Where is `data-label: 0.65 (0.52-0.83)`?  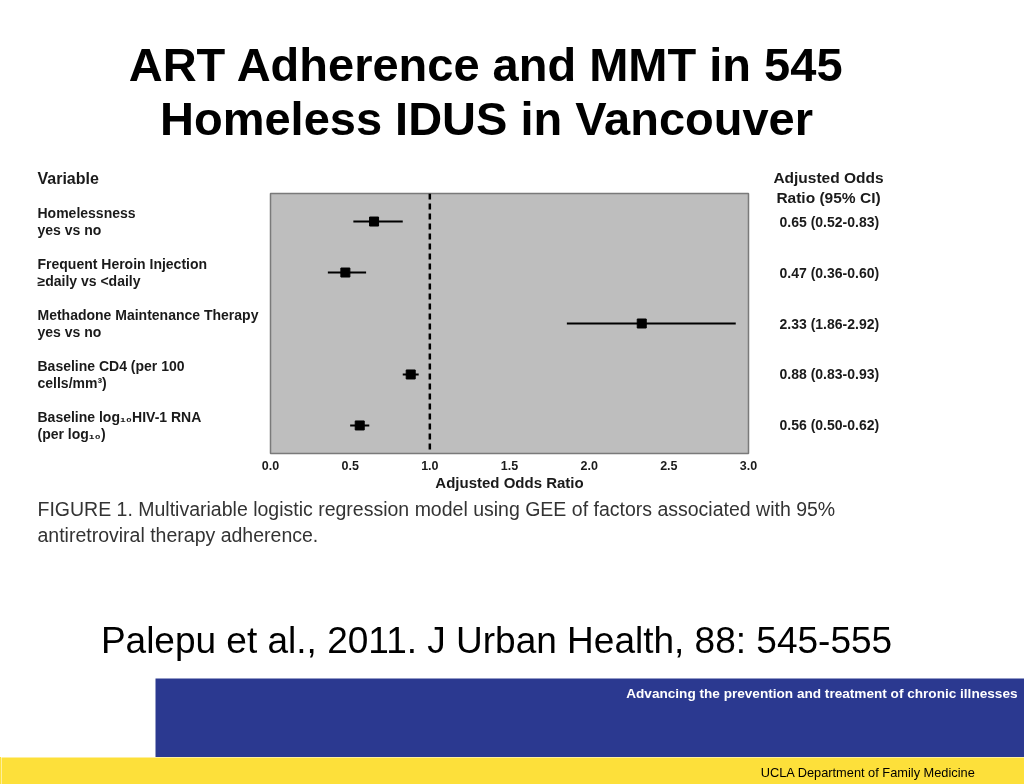 data-label: 0.65 (0.52-0.83) is located at coordinates (829, 221).